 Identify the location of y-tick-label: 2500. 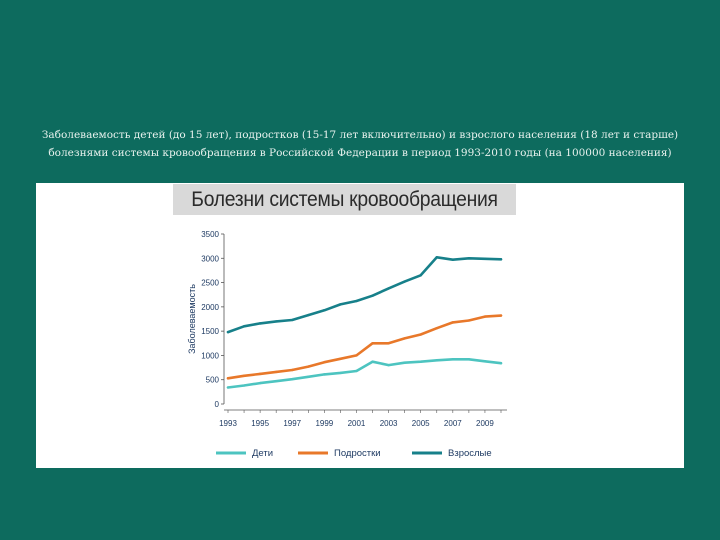
(210, 283).